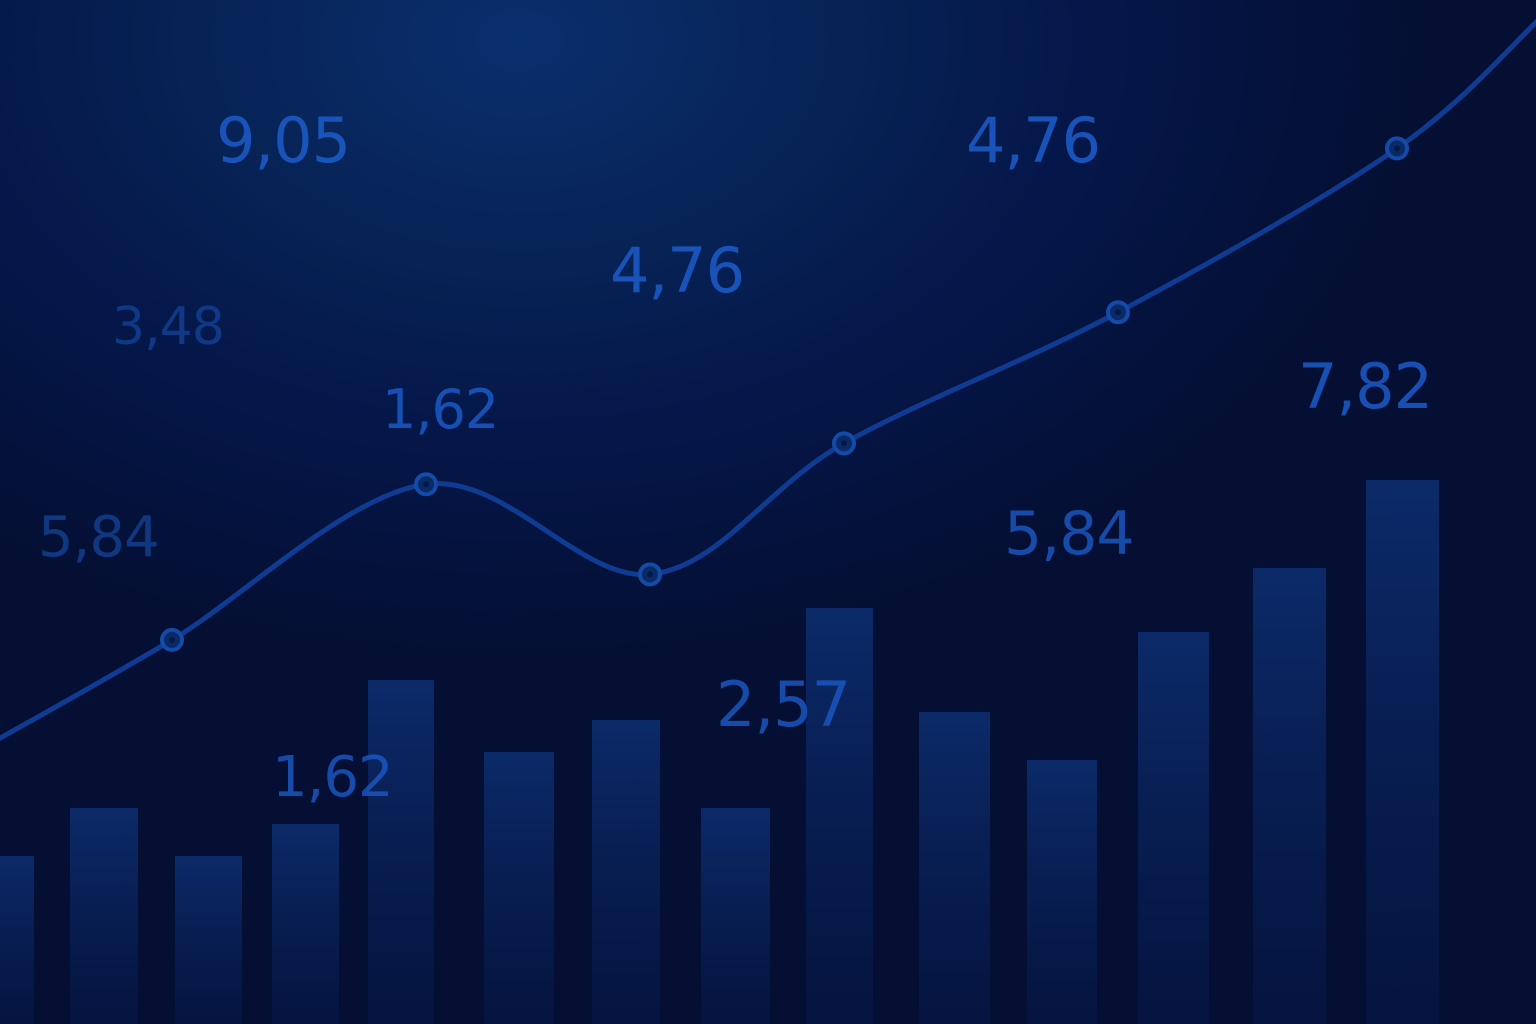 The image size is (1536, 1024). What do you see at coordinates (283, 140) in the screenshot?
I see `value-label-1: 9,05` at bounding box center [283, 140].